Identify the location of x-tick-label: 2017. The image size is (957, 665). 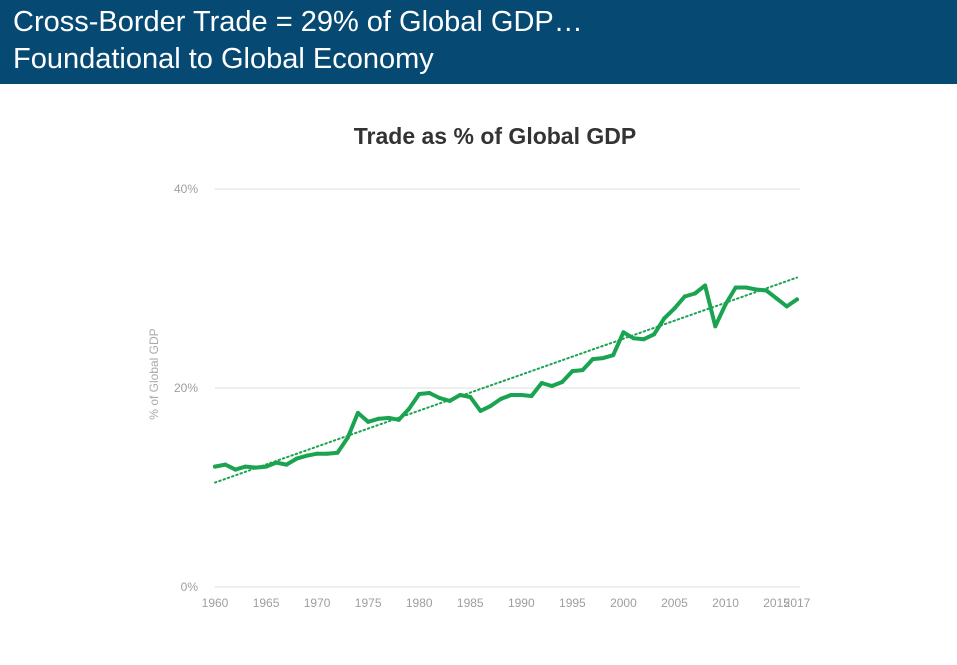
(797, 603).